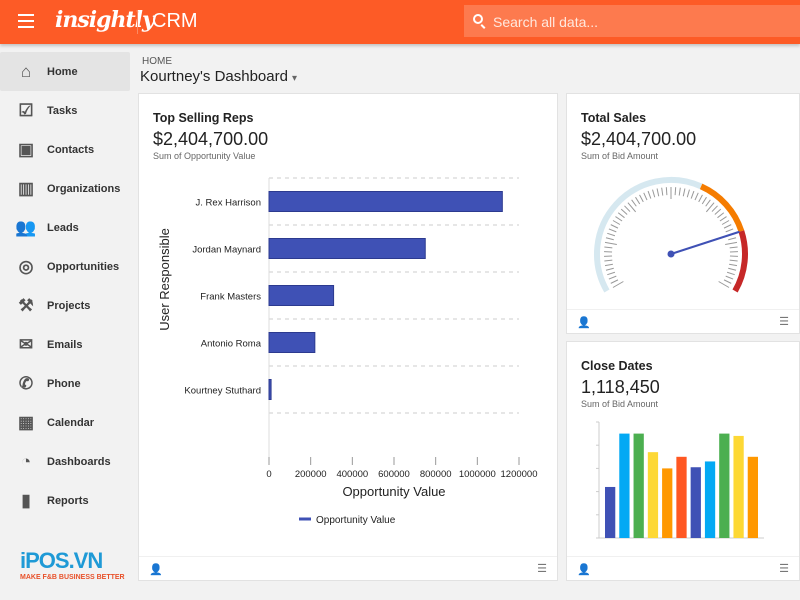  Describe the element at coordinates (270, 389) in the screenshot. I see `bar-kourtney-stuthard` at that location.